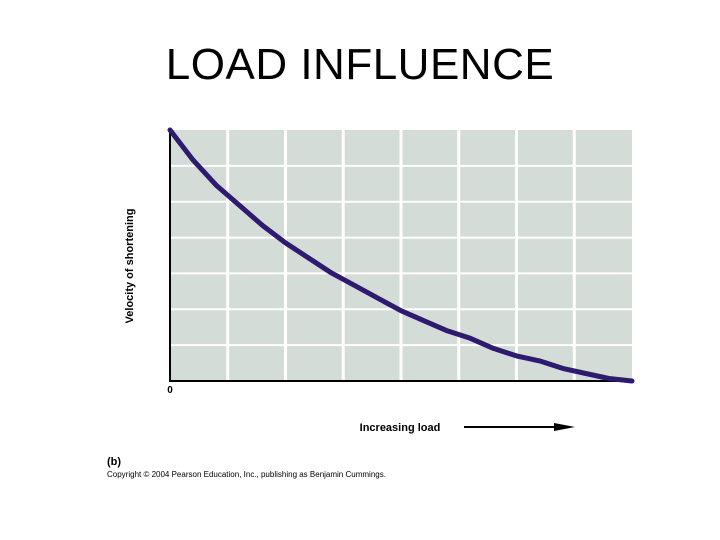 Image resolution: width=720 pixels, height=540 pixels. Describe the element at coordinates (360, 64) in the screenshot. I see `slide-title: LOAD INFLUENCE` at that location.